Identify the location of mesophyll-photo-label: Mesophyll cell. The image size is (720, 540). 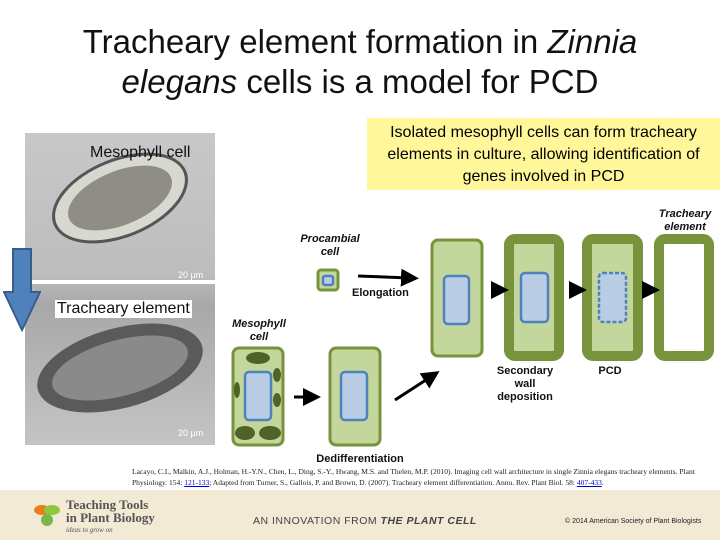
(140, 152).